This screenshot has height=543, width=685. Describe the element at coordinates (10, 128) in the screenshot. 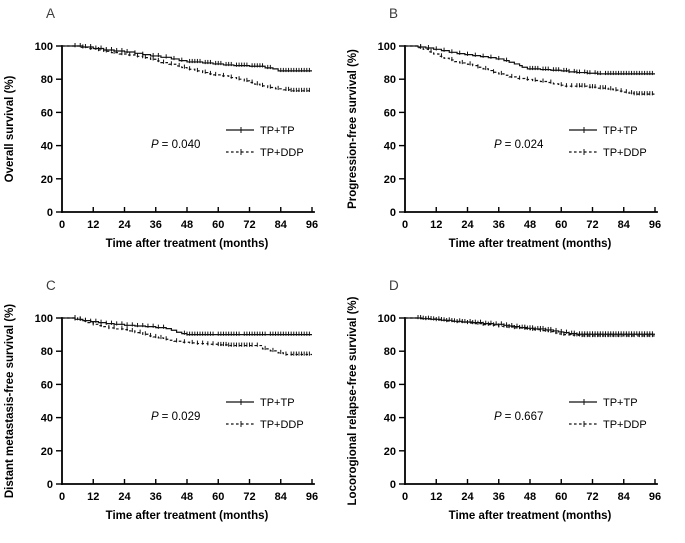

I see `y-axis-title: Overall survival (%)` at that location.